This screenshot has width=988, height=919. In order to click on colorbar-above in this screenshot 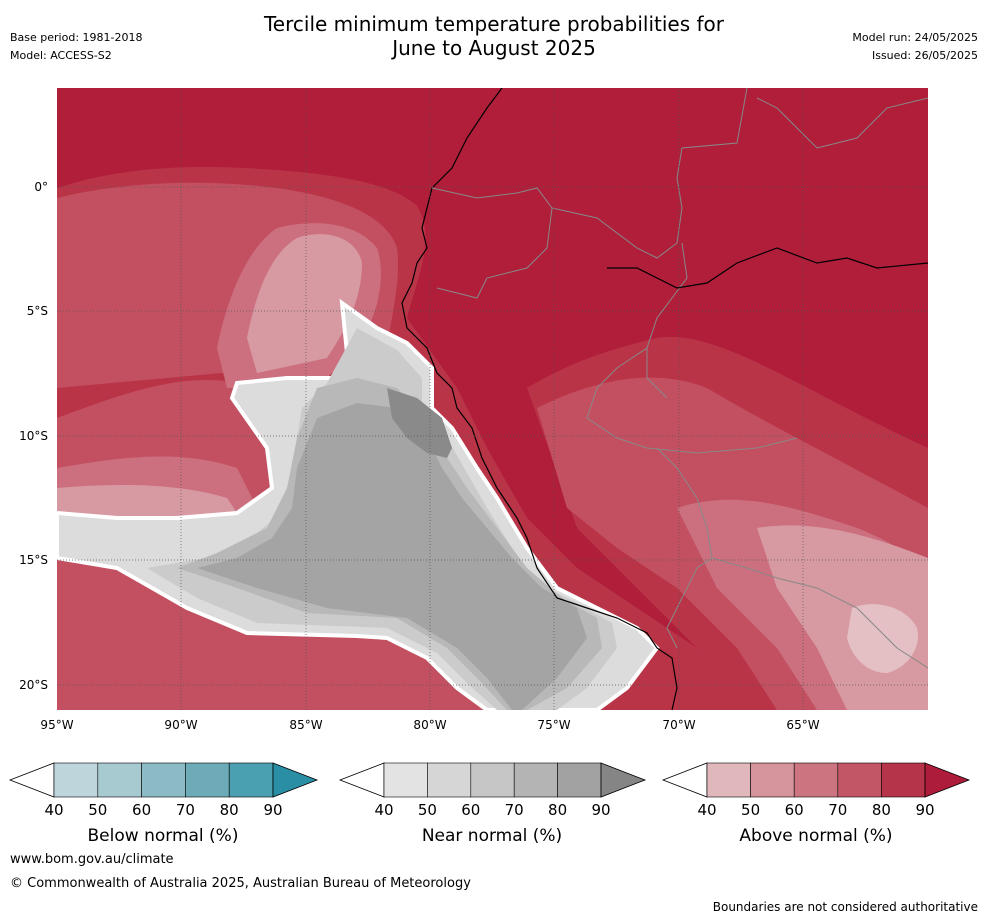, I will do `click(816, 780)`.